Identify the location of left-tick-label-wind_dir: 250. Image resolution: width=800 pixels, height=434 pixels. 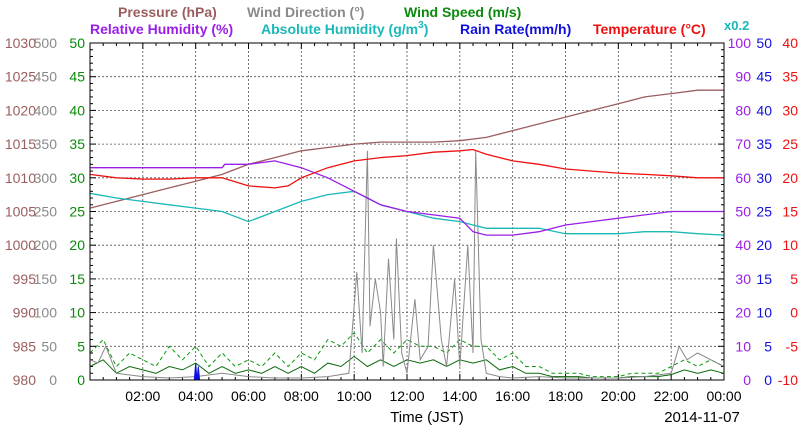
(46, 212).